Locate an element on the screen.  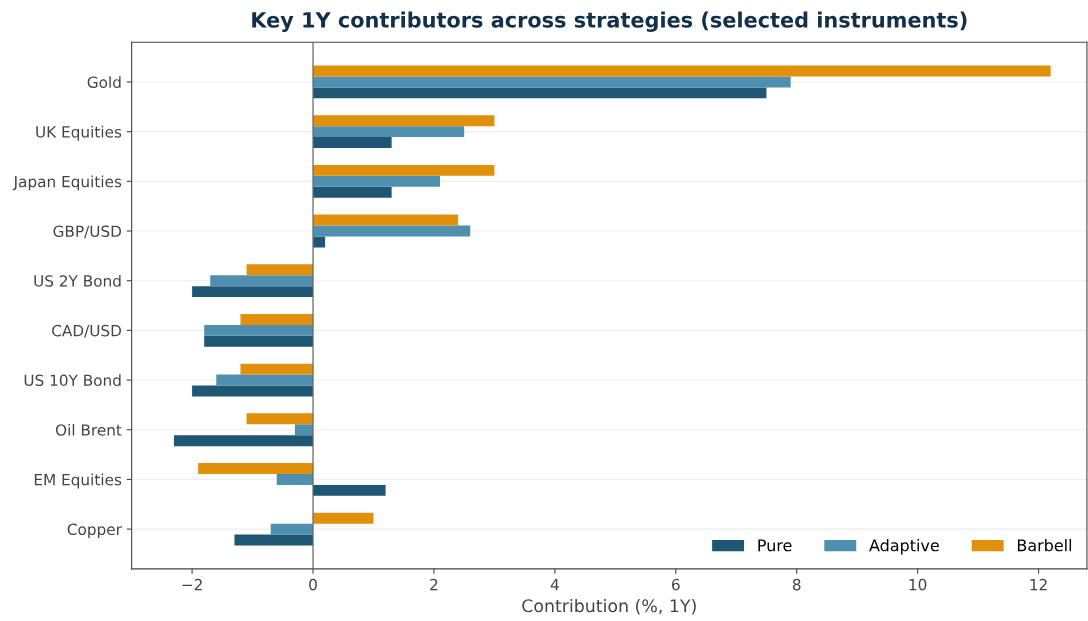
legend-label: Pure is located at coordinates (775, 545).